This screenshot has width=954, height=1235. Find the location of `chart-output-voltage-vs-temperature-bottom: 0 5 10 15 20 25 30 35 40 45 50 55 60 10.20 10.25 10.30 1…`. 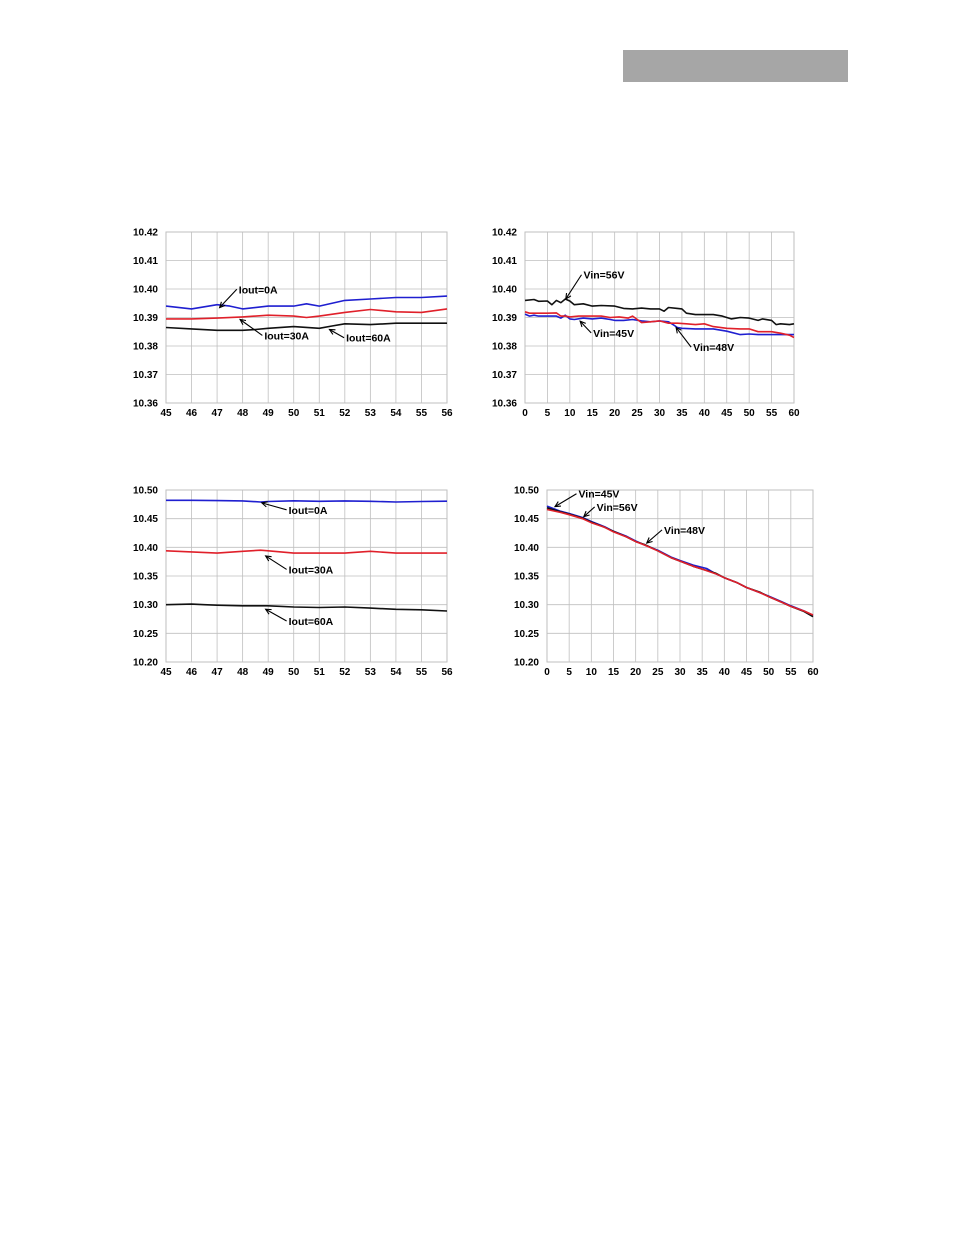

chart-output-voltage-vs-temperature-bottom: 0 5 10 15 20 25 30 35 40 45 50 55 60 10.20 10.25 10.30 1… is located at coordinates (666, 582).